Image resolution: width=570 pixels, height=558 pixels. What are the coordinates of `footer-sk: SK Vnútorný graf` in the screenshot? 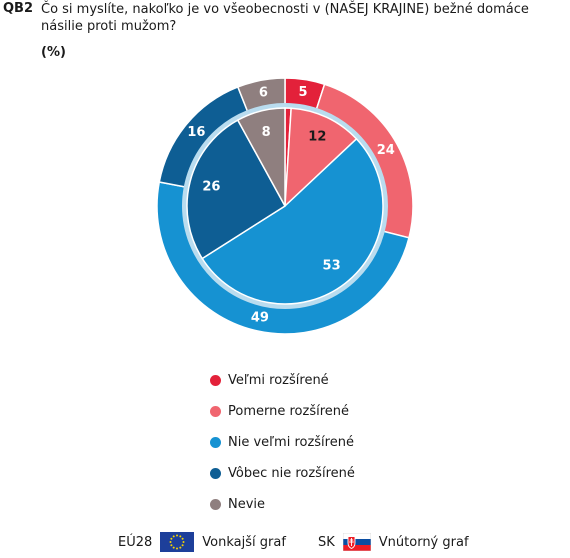 It's located at (393, 542).